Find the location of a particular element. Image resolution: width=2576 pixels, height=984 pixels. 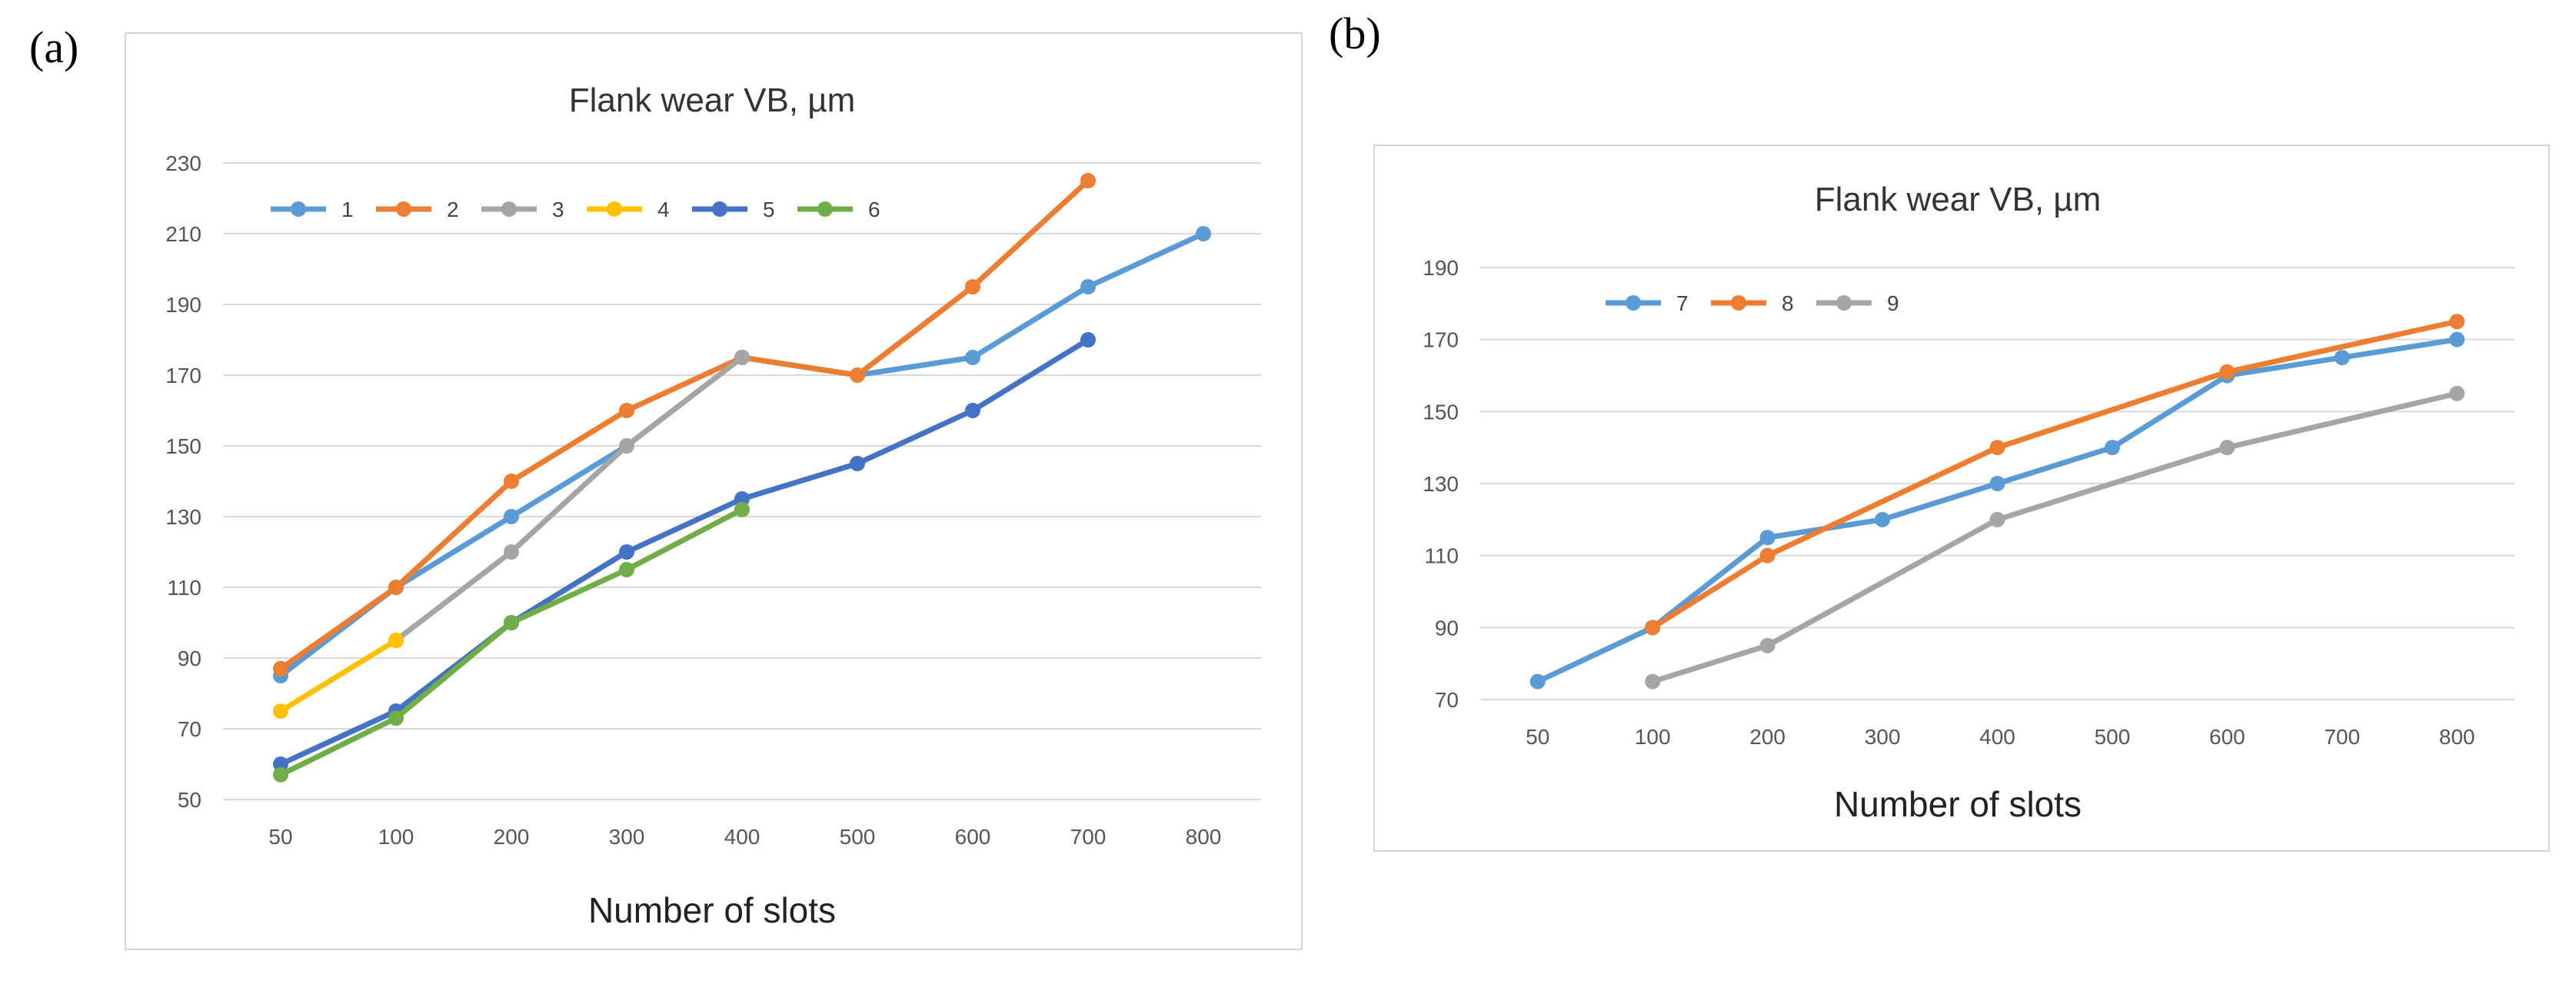

panel-label-b: (b) is located at coordinates (1355, 33).